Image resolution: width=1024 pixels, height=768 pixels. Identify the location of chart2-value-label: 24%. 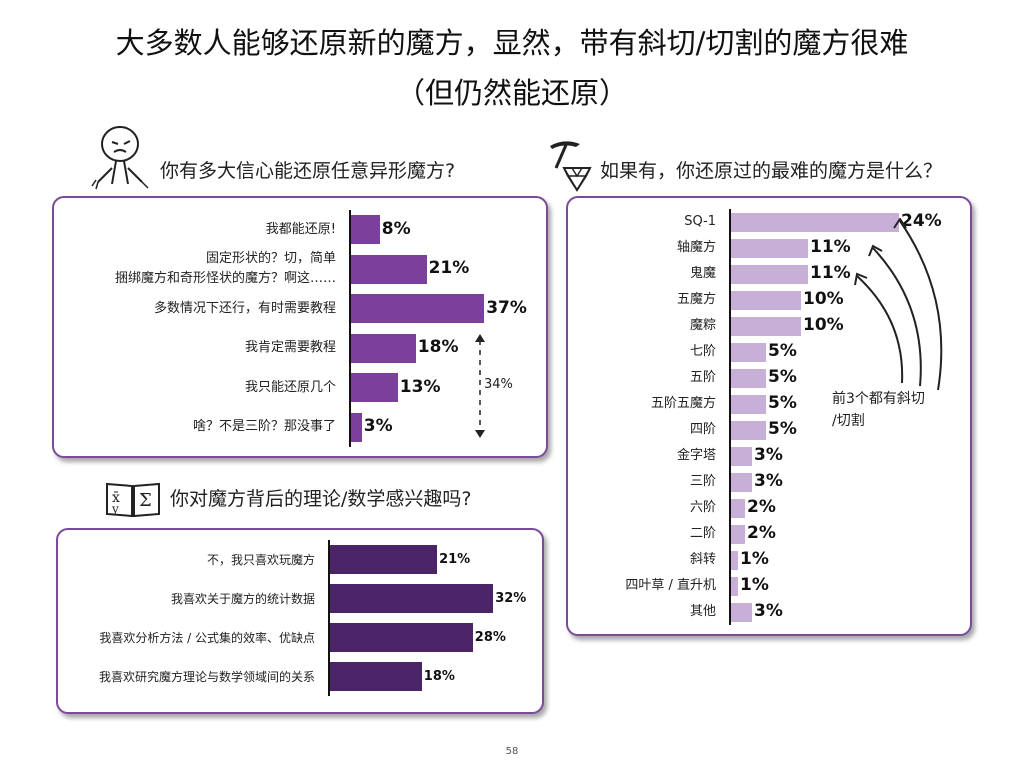
(921, 221).